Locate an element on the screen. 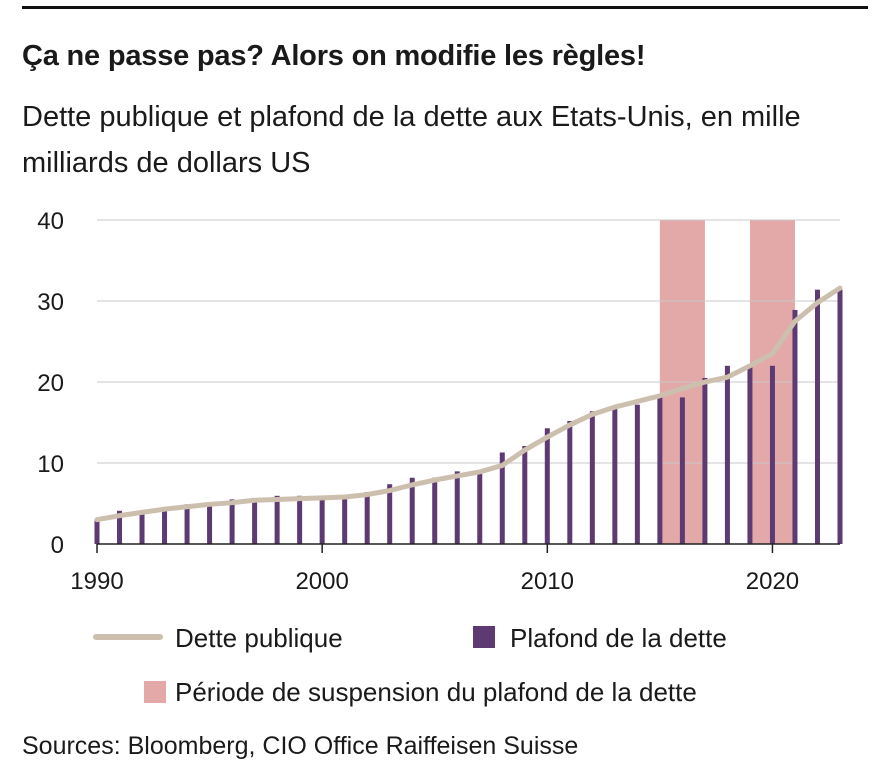 This screenshot has height=773, width=876. x-tick-label-2010: 2010 is located at coordinates (547, 581).